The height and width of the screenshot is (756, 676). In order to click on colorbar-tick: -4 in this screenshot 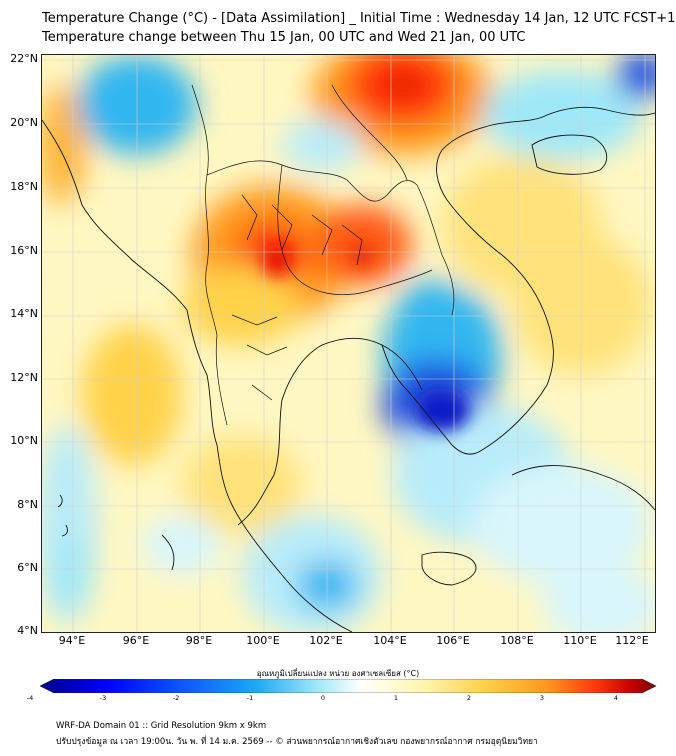, I will do `click(30, 698)`.